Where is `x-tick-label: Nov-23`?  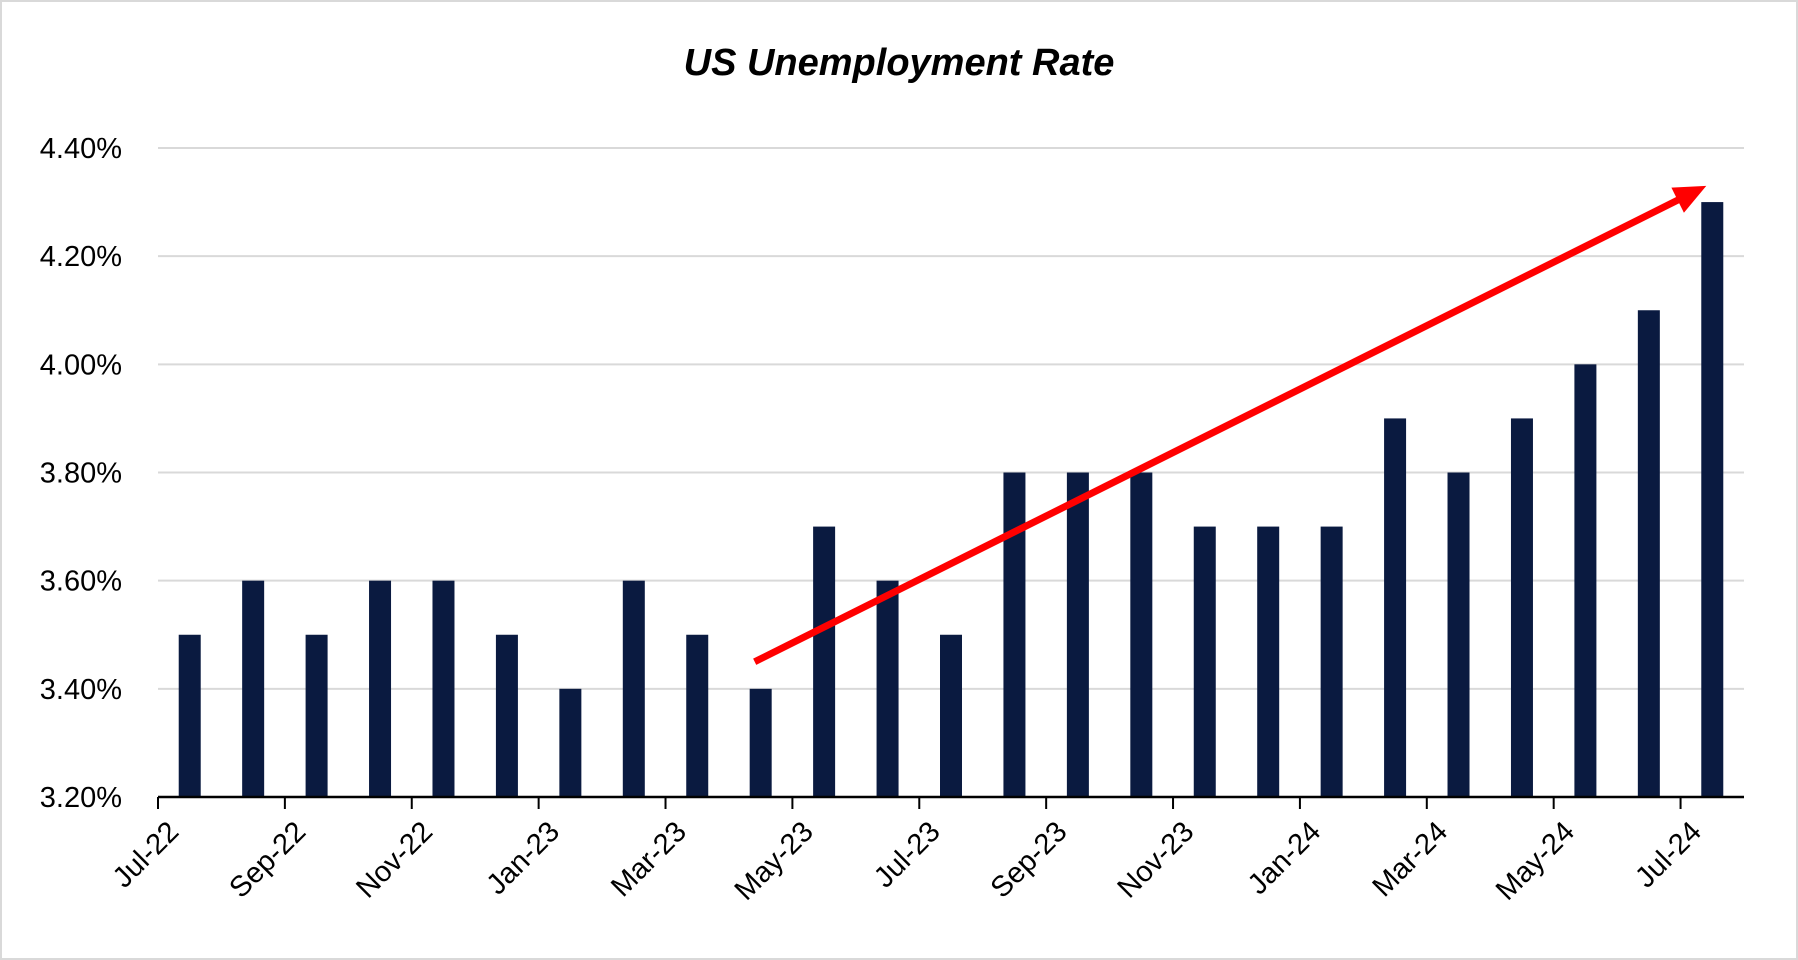 x-tick-label: Nov-23 is located at coordinates (1156, 860).